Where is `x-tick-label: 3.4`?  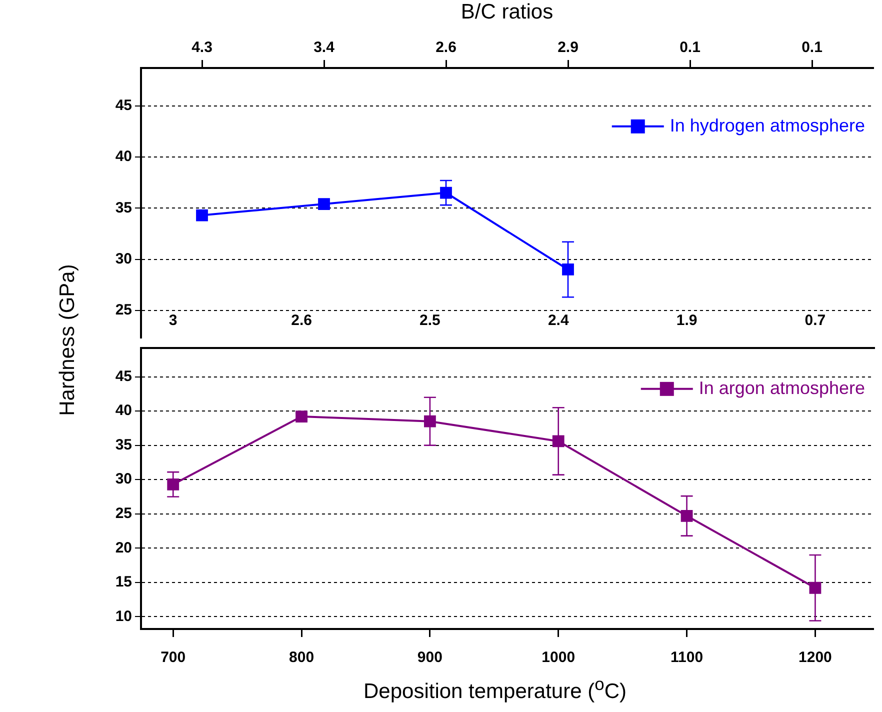 x-tick-label: 3.4 is located at coordinates (325, 47).